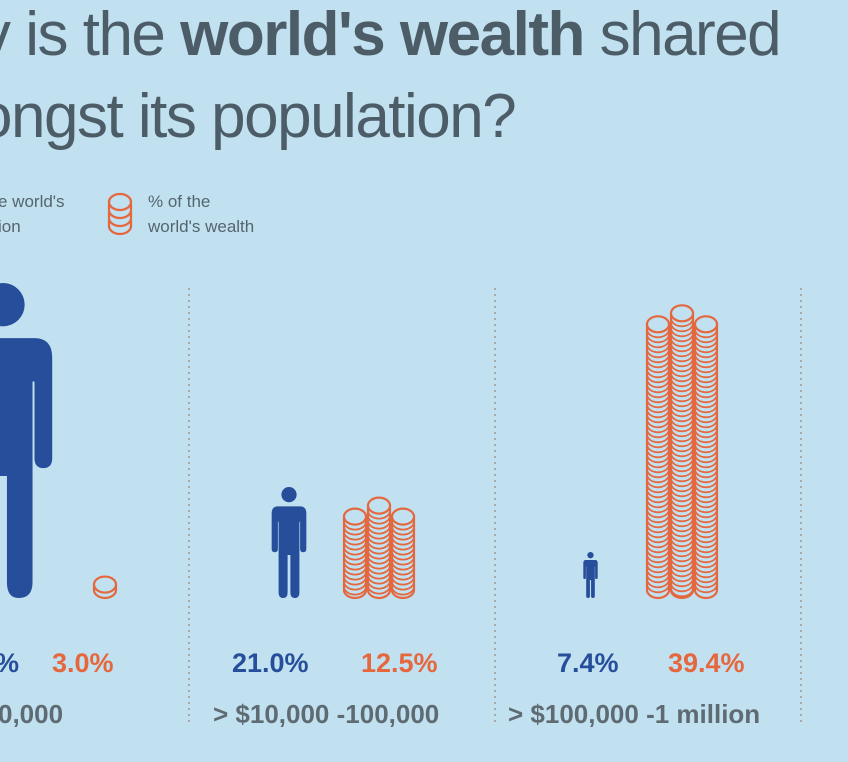 Image resolution: width=848 pixels, height=762 pixels. What do you see at coordinates (179, 201) in the screenshot?
I see `legend-wealth-line-1: % of the` at bounding box center [179, 201].